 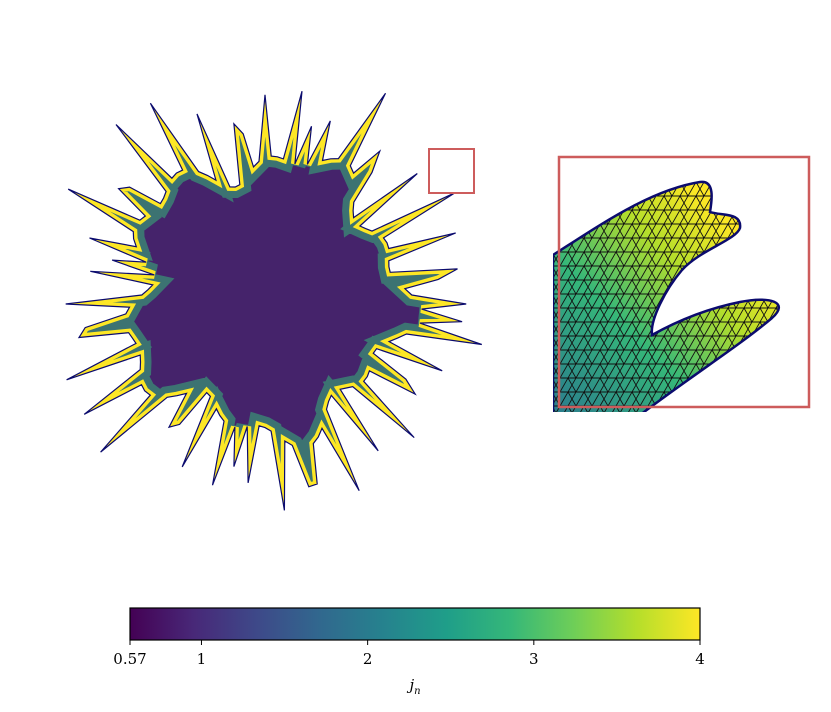 What do you see at coordinates (202, 659) in the screenshot?
I see `colorbar-tick-label: 1` at bounding box center [202, 659].